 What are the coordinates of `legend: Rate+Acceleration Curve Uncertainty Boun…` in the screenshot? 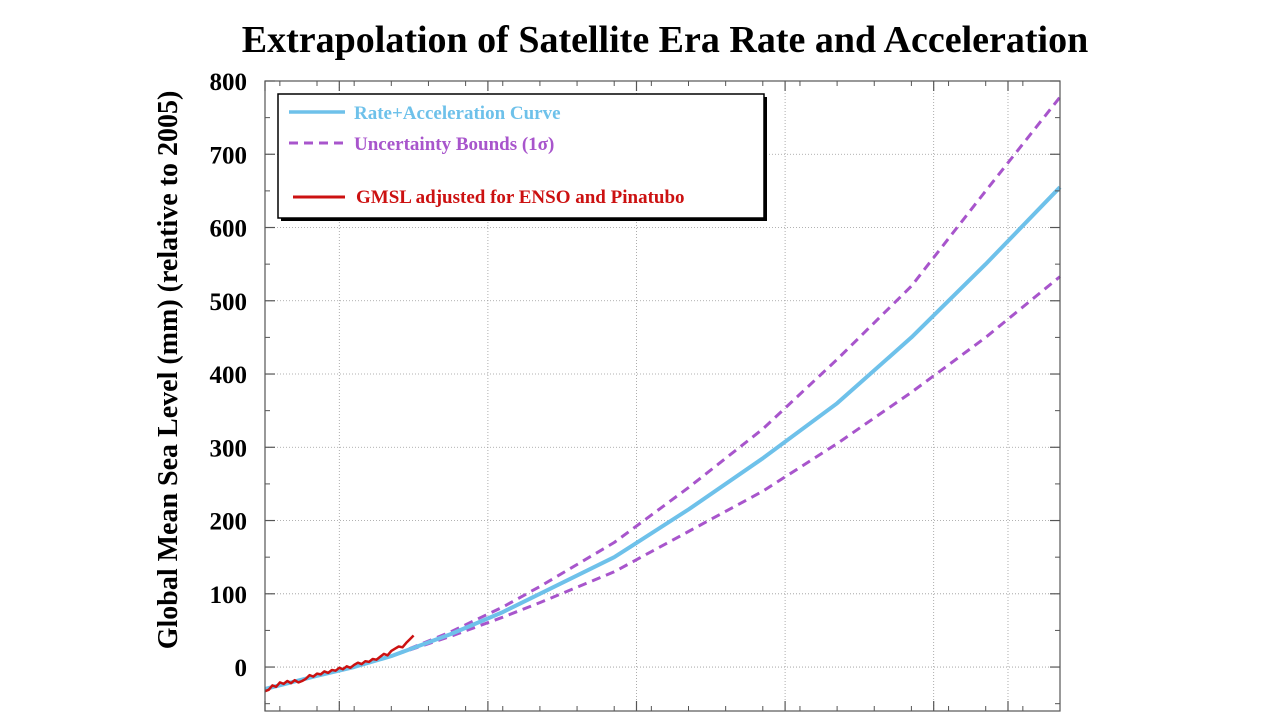 It's located at (522, 157).